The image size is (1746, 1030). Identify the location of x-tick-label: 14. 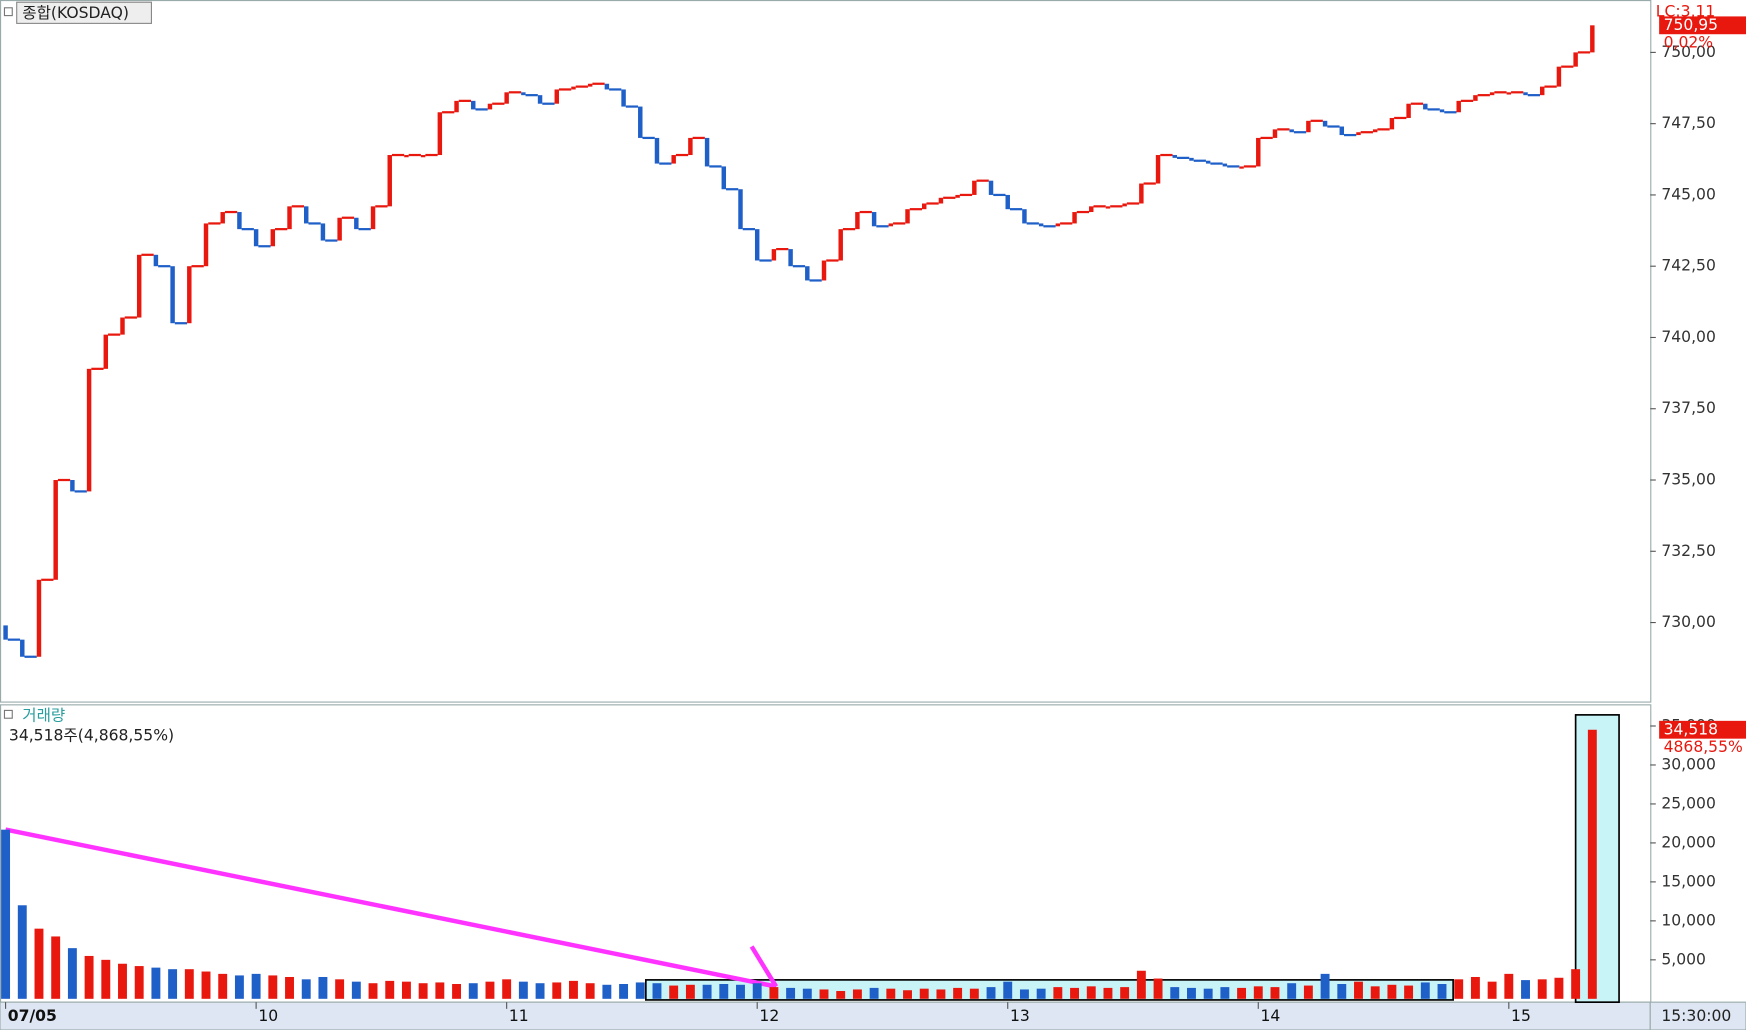
(1271, 1016).